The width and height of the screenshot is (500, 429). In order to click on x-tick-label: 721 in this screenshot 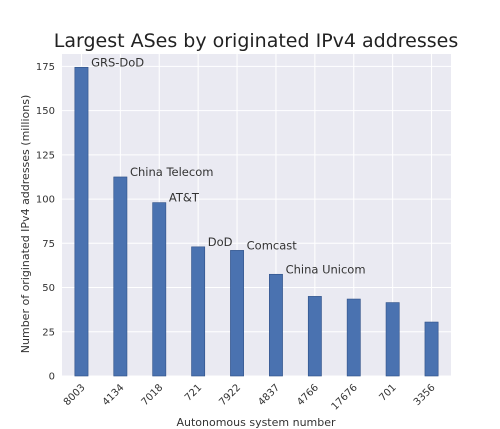, I will do `click(193, 392)`.